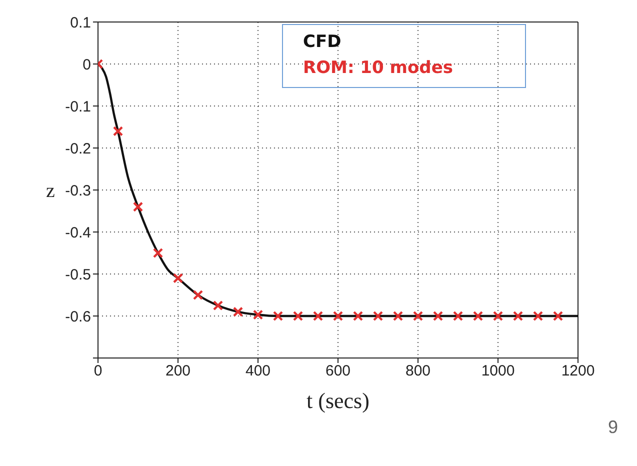 This screenshot has height=466, width=637. I want to click on y-tick-label: -0.2, so click(78, 149).